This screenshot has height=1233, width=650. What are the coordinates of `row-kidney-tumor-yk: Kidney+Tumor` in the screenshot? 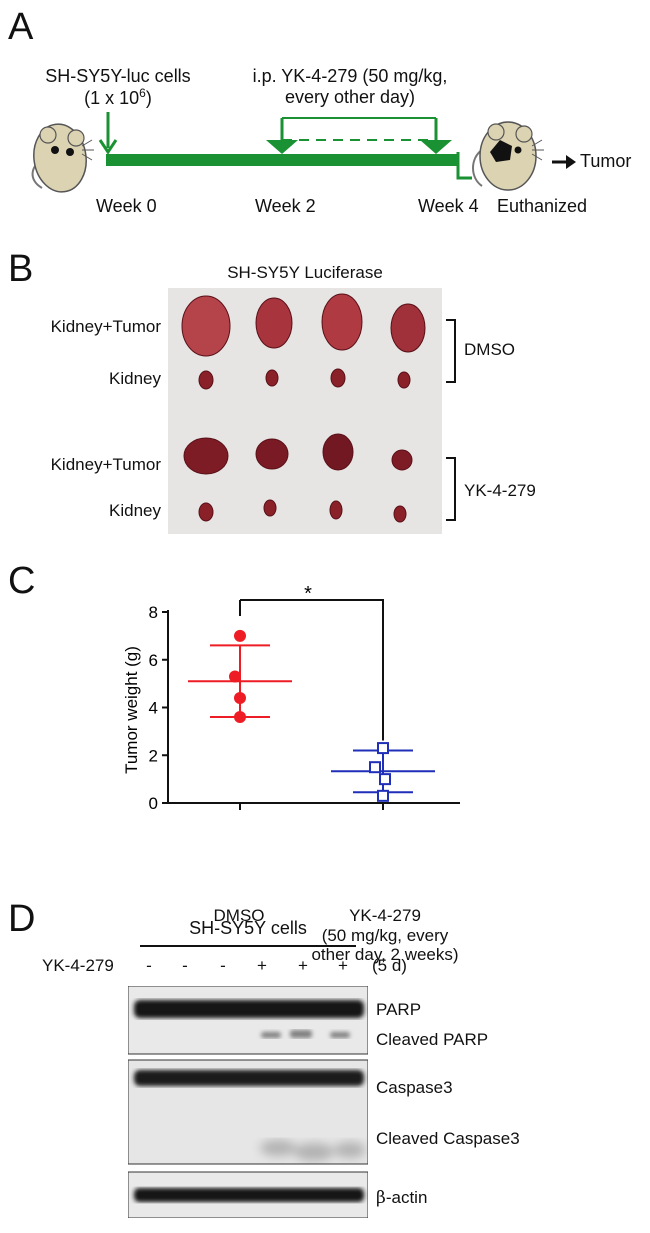 It's located at (105, 464).